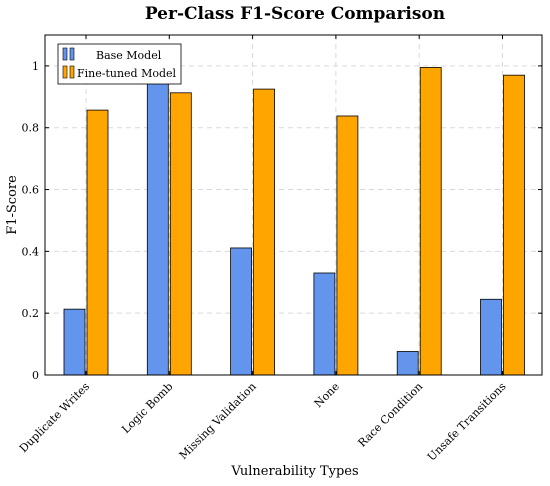  I want to click on legend: Base Model Fine-tuned Model, so click(119, 64).